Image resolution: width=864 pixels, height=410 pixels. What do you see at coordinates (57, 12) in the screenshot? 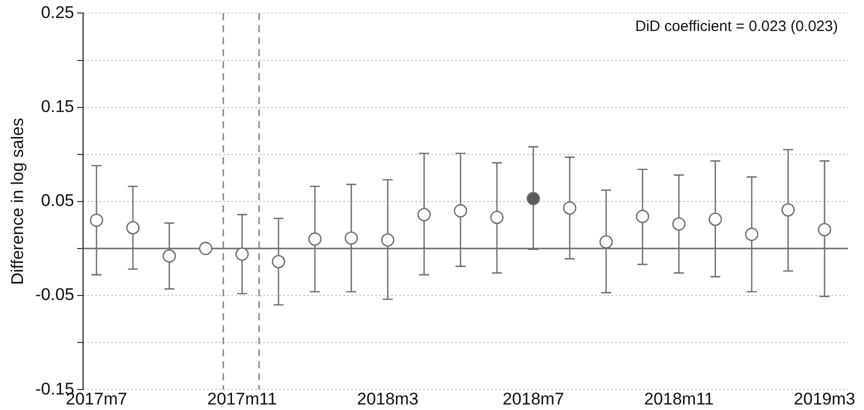
I see `y-tick-label: 0.25` at bounding box center [57, 12].